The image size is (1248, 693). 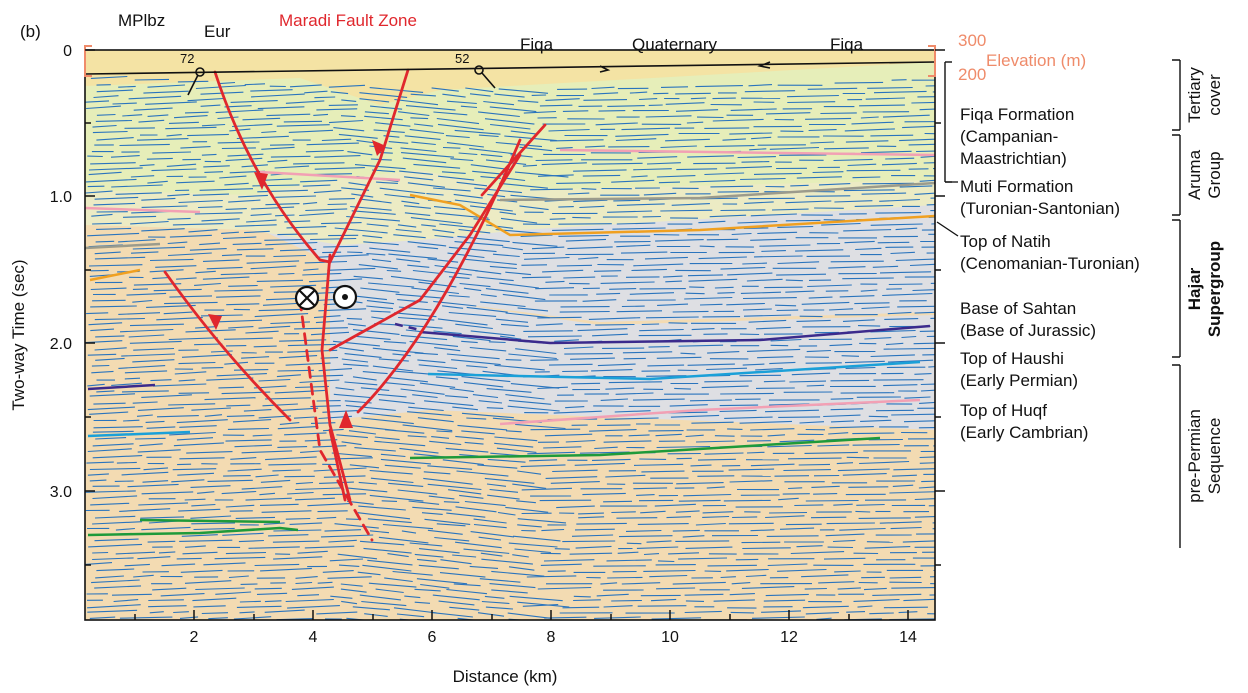 I want to click on label-fiqa-left: Fiqa, so click(x=537, y=44).